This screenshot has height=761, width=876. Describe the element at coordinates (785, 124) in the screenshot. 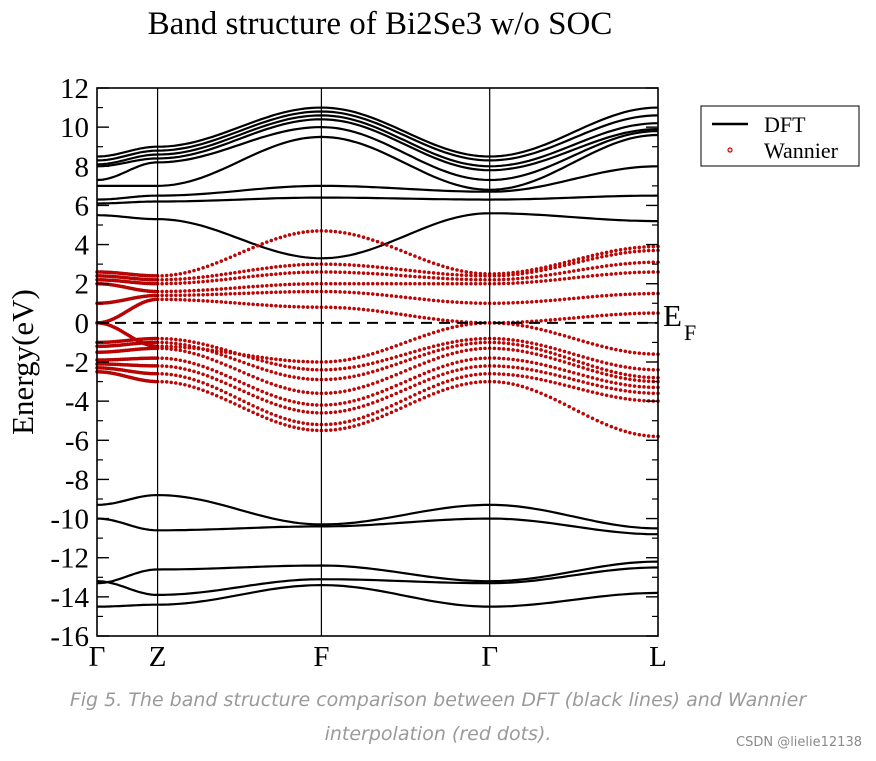

I see `legend-dft-label: DFT` at that location.